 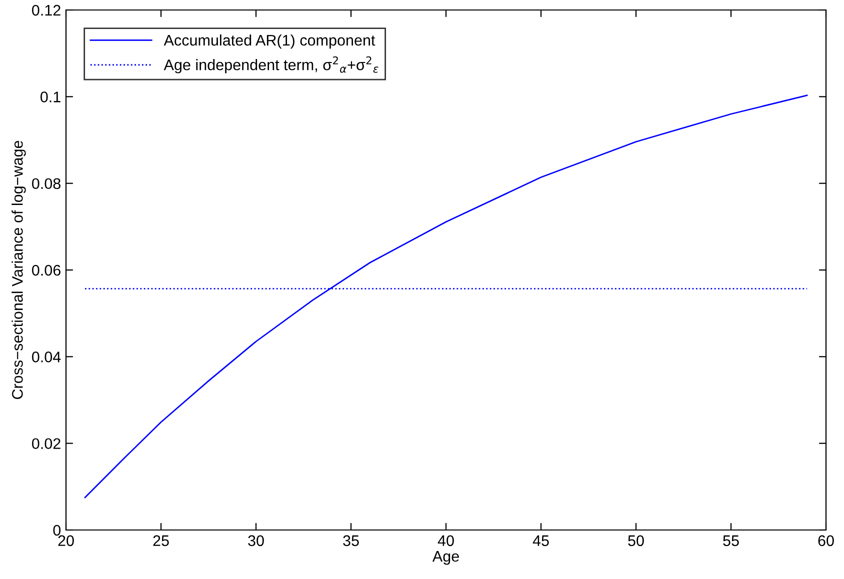 I want to click on legend-label: Age independent term, σ$^{2}$$_{α}$+σ$^{2}$$_{ε}$, so click(x=271, y=65).